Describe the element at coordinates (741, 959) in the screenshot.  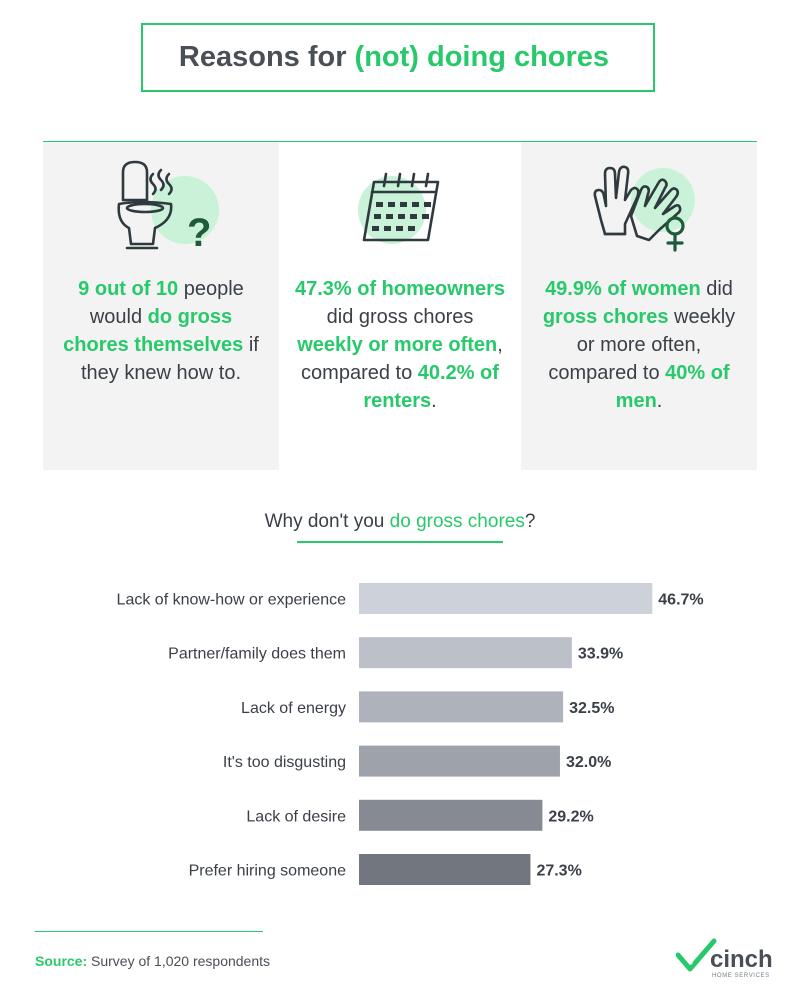
I see `logo-wordmark: cinch` at that location.